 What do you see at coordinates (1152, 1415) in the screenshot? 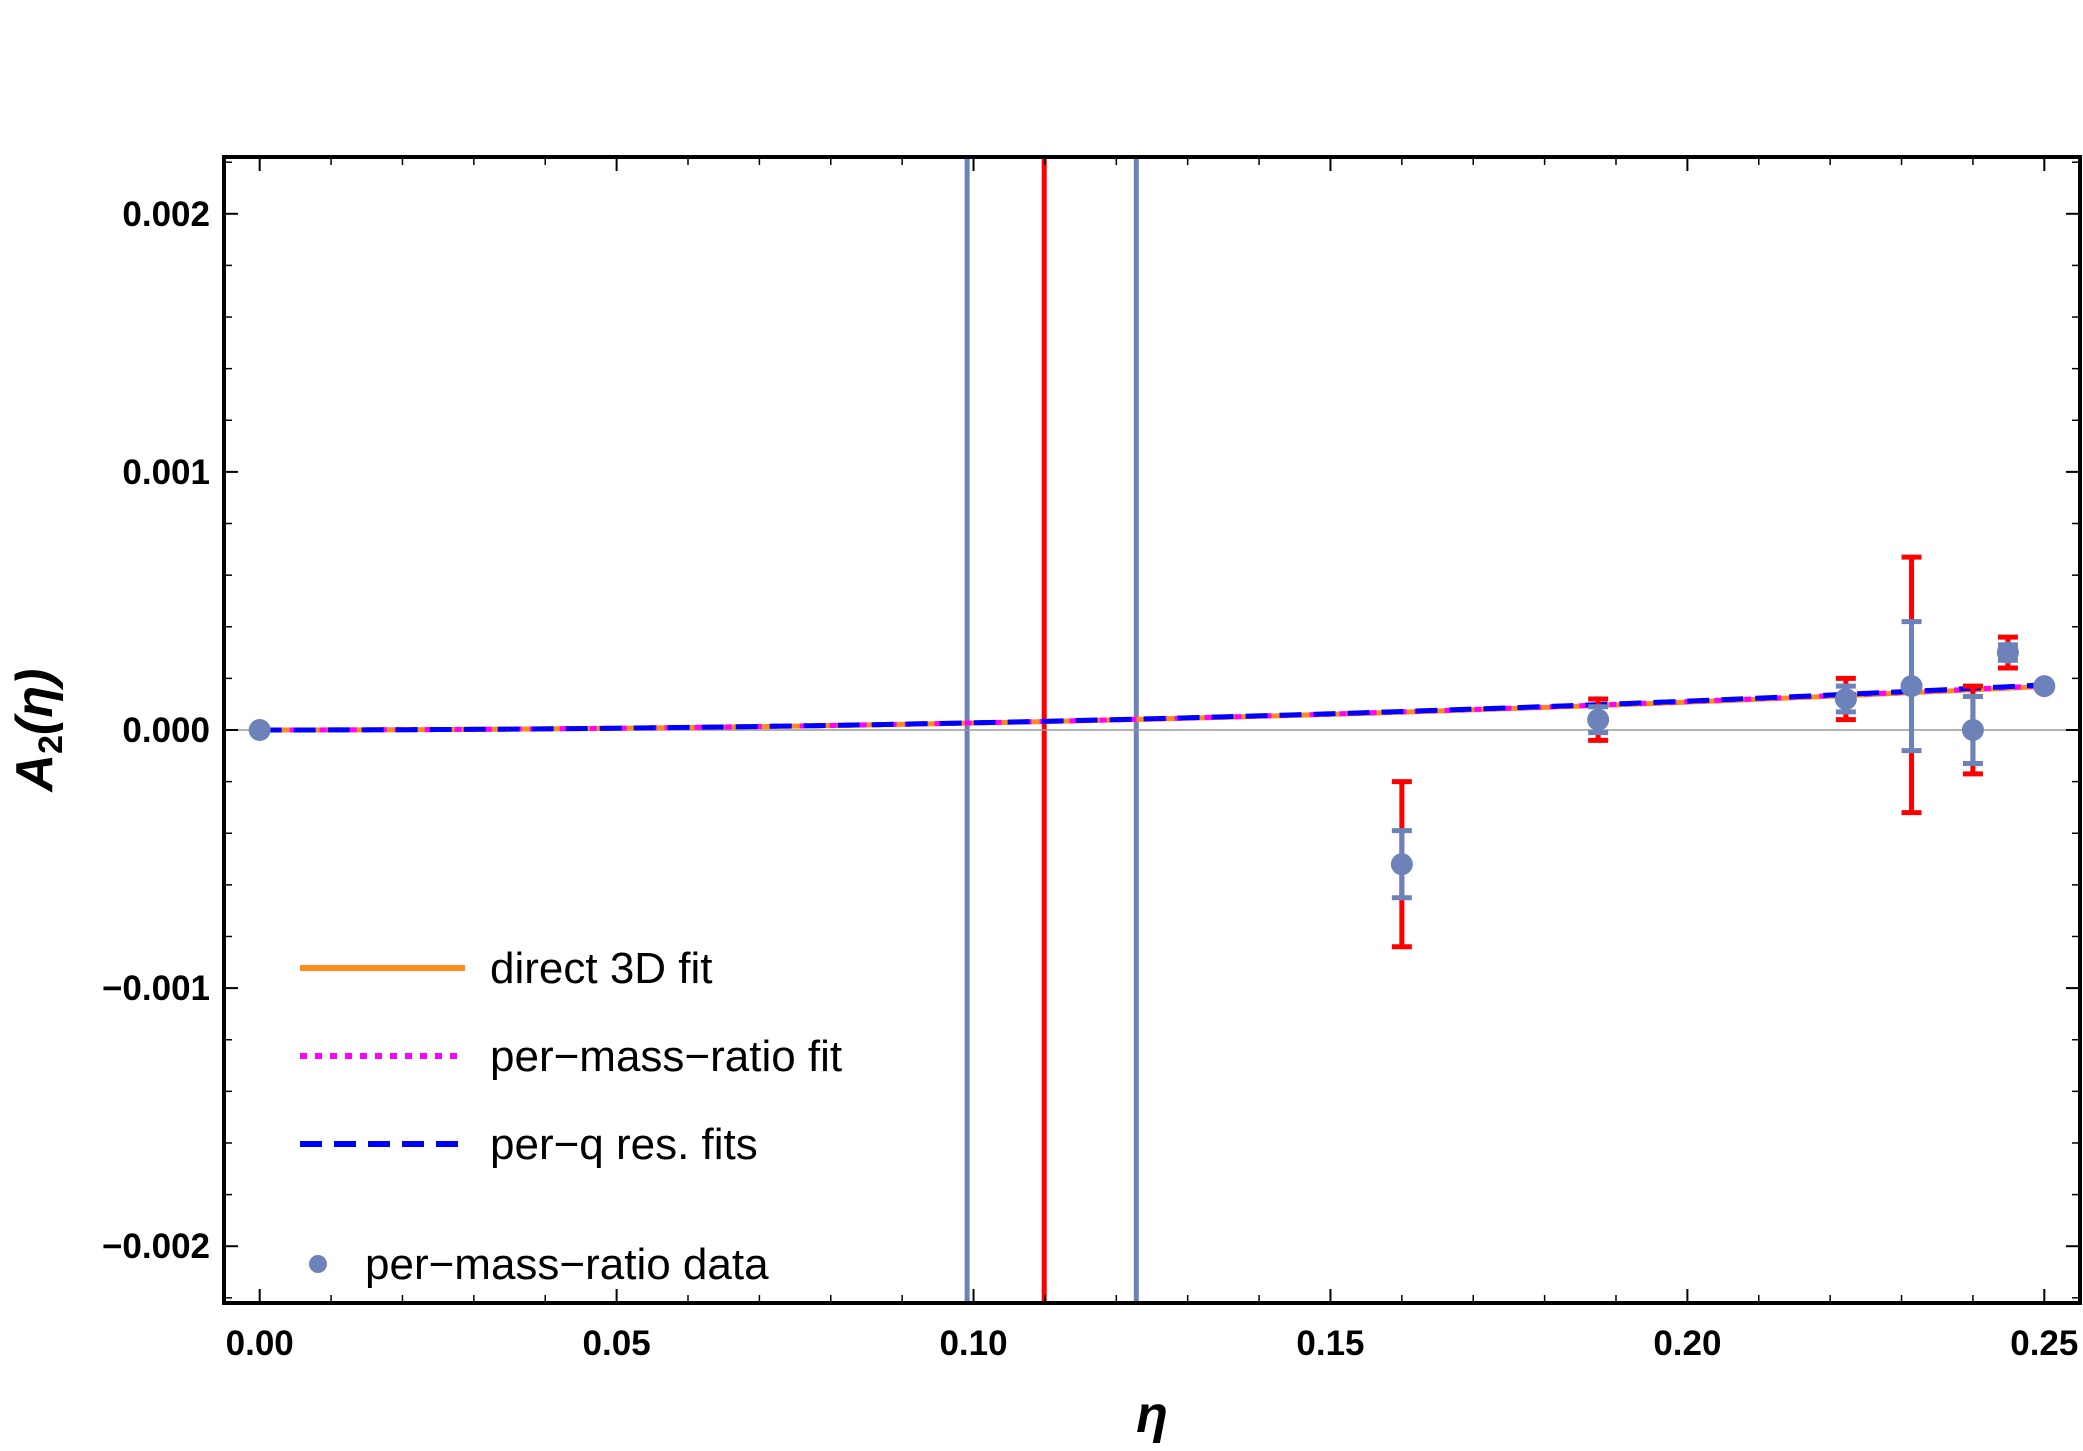
I see `x-axis-title: η` at bounding box center [1152, 1415].